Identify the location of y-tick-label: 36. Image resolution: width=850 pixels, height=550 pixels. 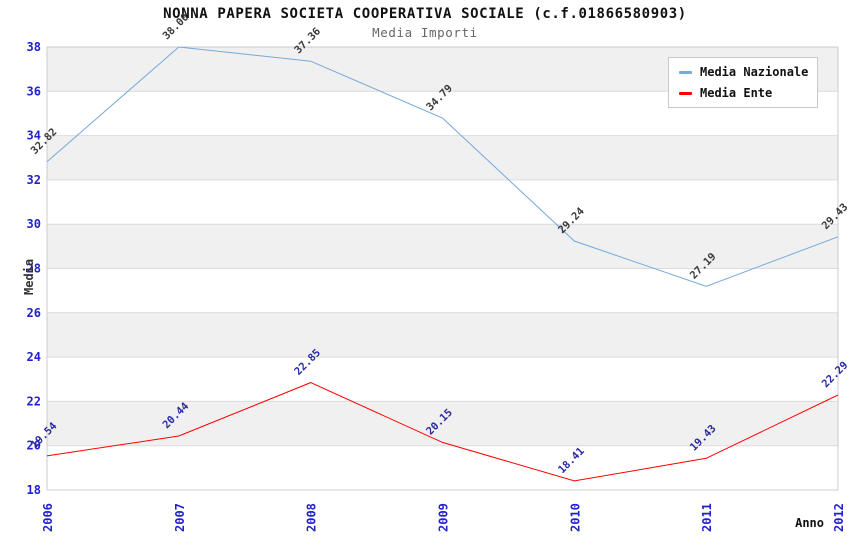
(34, 91).